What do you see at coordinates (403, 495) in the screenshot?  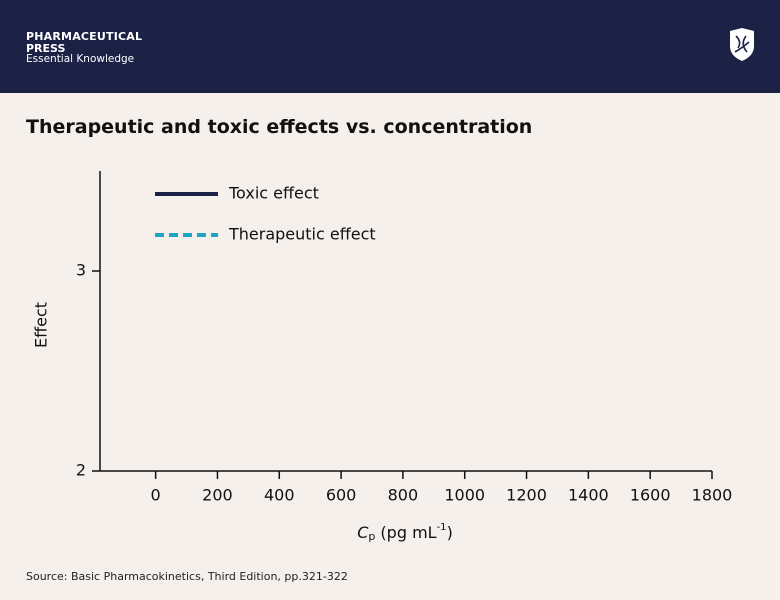 I see `x-tick-label: 800` at bounding box center [403, 495].